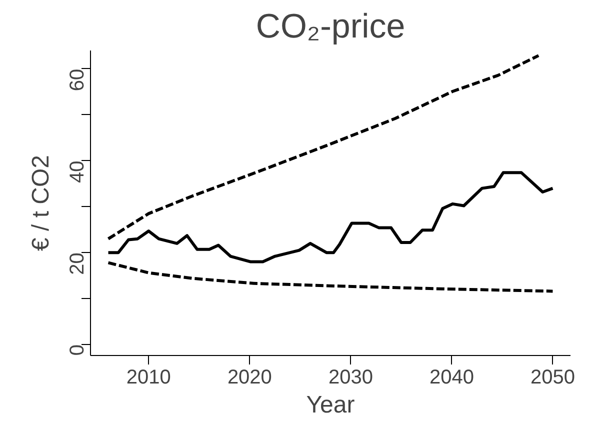 This screenshot has height=440, width=605. What do you see at coordinates (350, 377) in the screenshot?
I see `x-tick-label: 2030` at bounding box center [350, 377].